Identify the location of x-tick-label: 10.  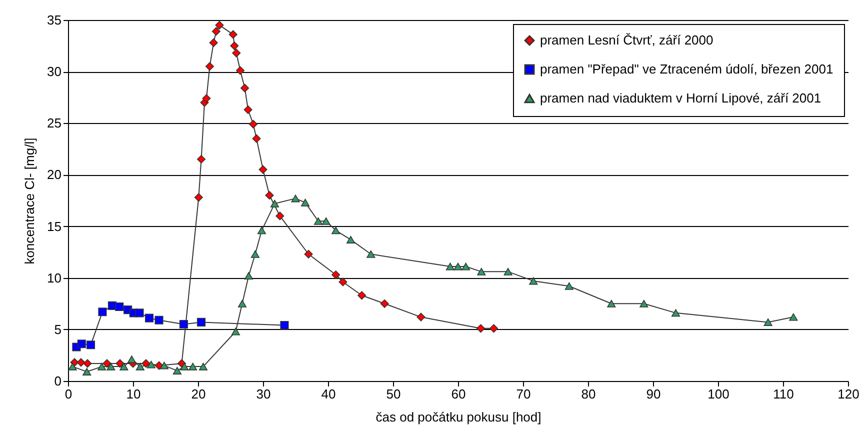
(133, 394).